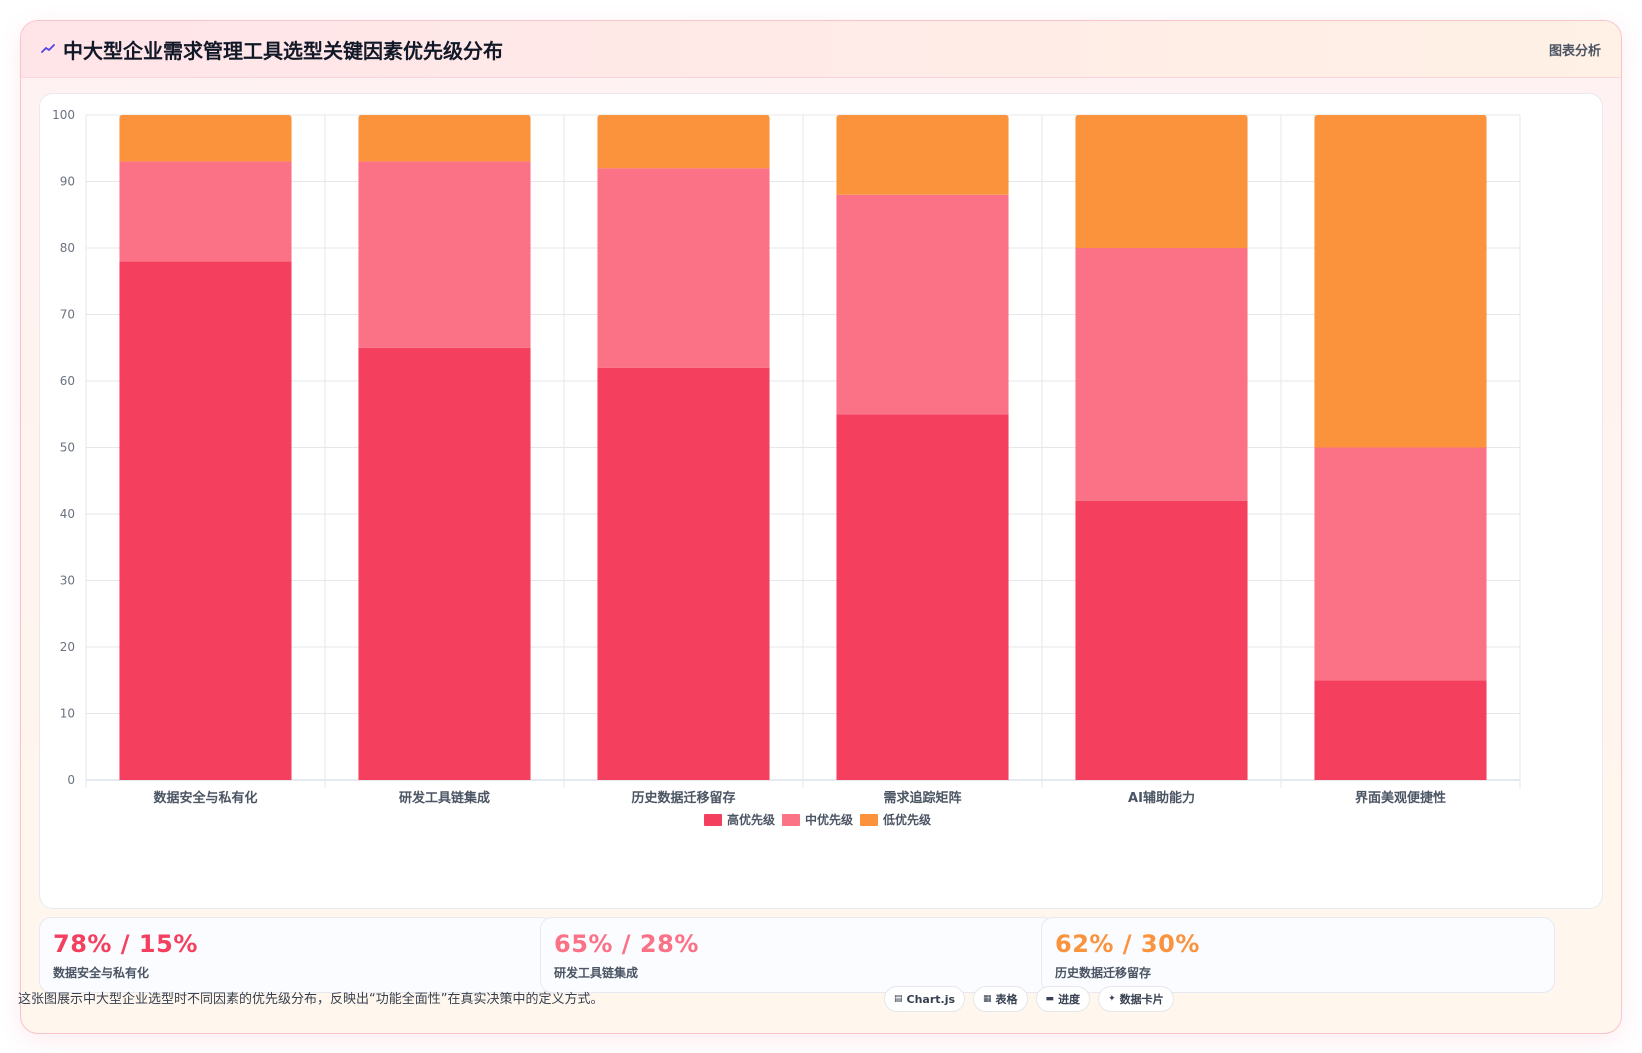 This screenshot has width=1642, height=1053. What do you see at coordinates (71, 780) in the screenshot?
I see `y-tick-label: 0` at bounding box center [71, 780].